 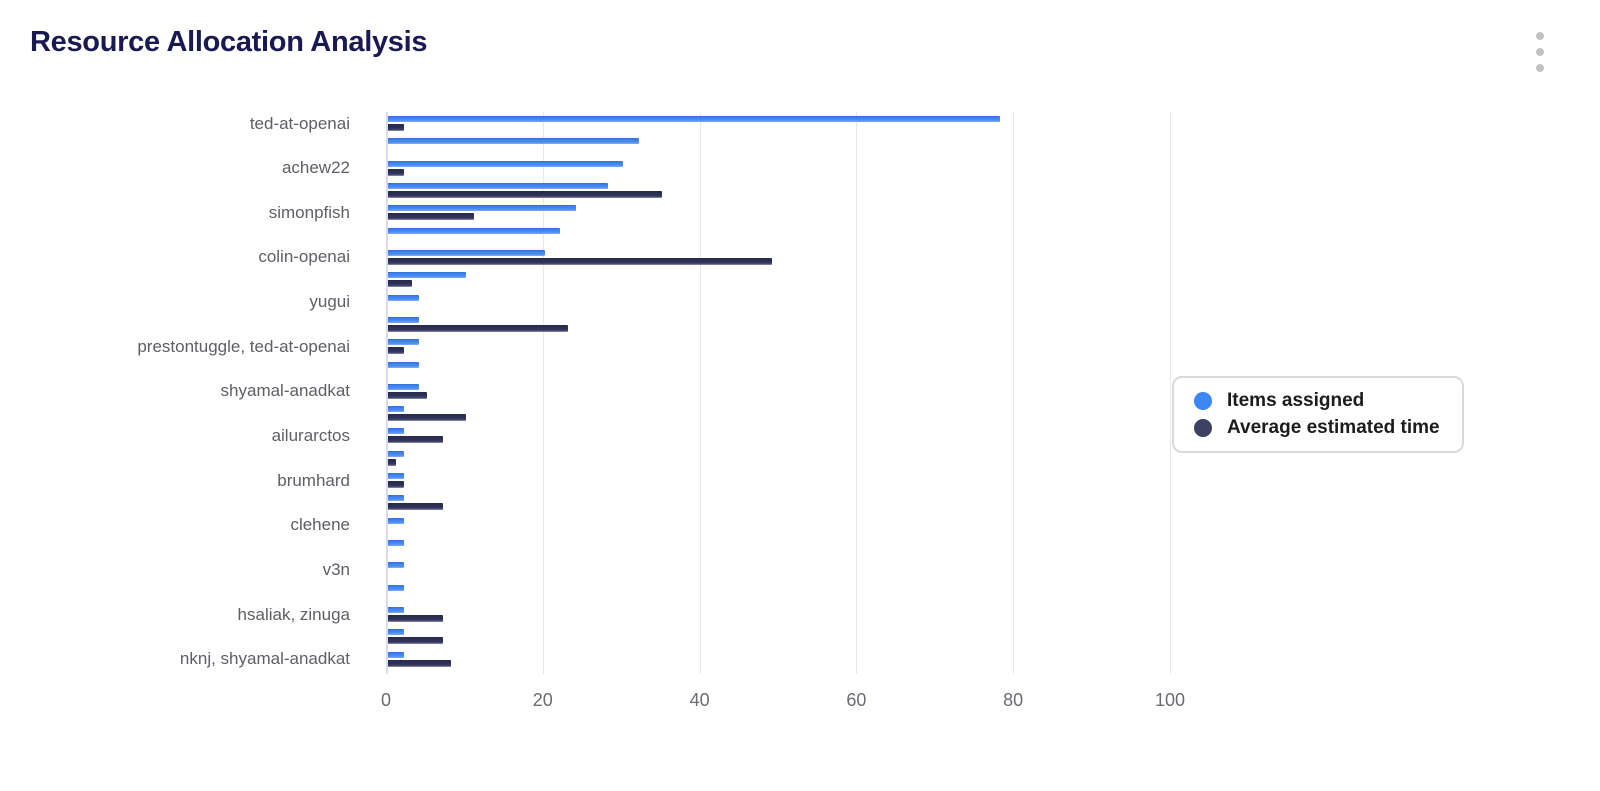 What do you see at coordinates (1333, 427) in the screenshot?
I see `legend-label: Average estimated time` at bounding box center [1333, 427].